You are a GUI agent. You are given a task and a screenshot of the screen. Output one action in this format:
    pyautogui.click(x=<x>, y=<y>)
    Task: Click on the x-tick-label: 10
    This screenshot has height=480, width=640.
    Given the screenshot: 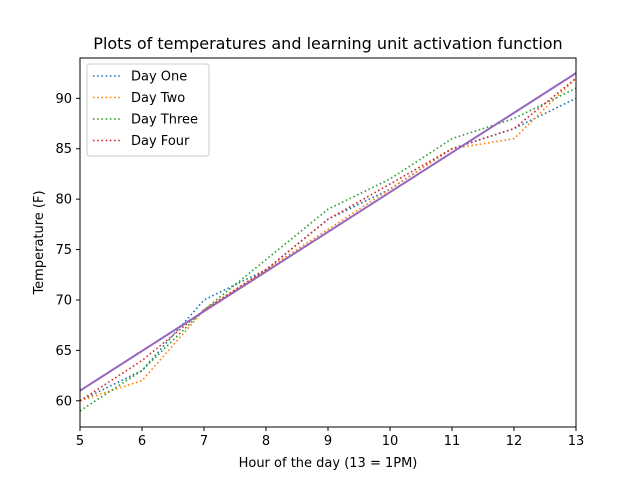 What is the action you would take?
    pyautogui.click(x=390, y=441)
    